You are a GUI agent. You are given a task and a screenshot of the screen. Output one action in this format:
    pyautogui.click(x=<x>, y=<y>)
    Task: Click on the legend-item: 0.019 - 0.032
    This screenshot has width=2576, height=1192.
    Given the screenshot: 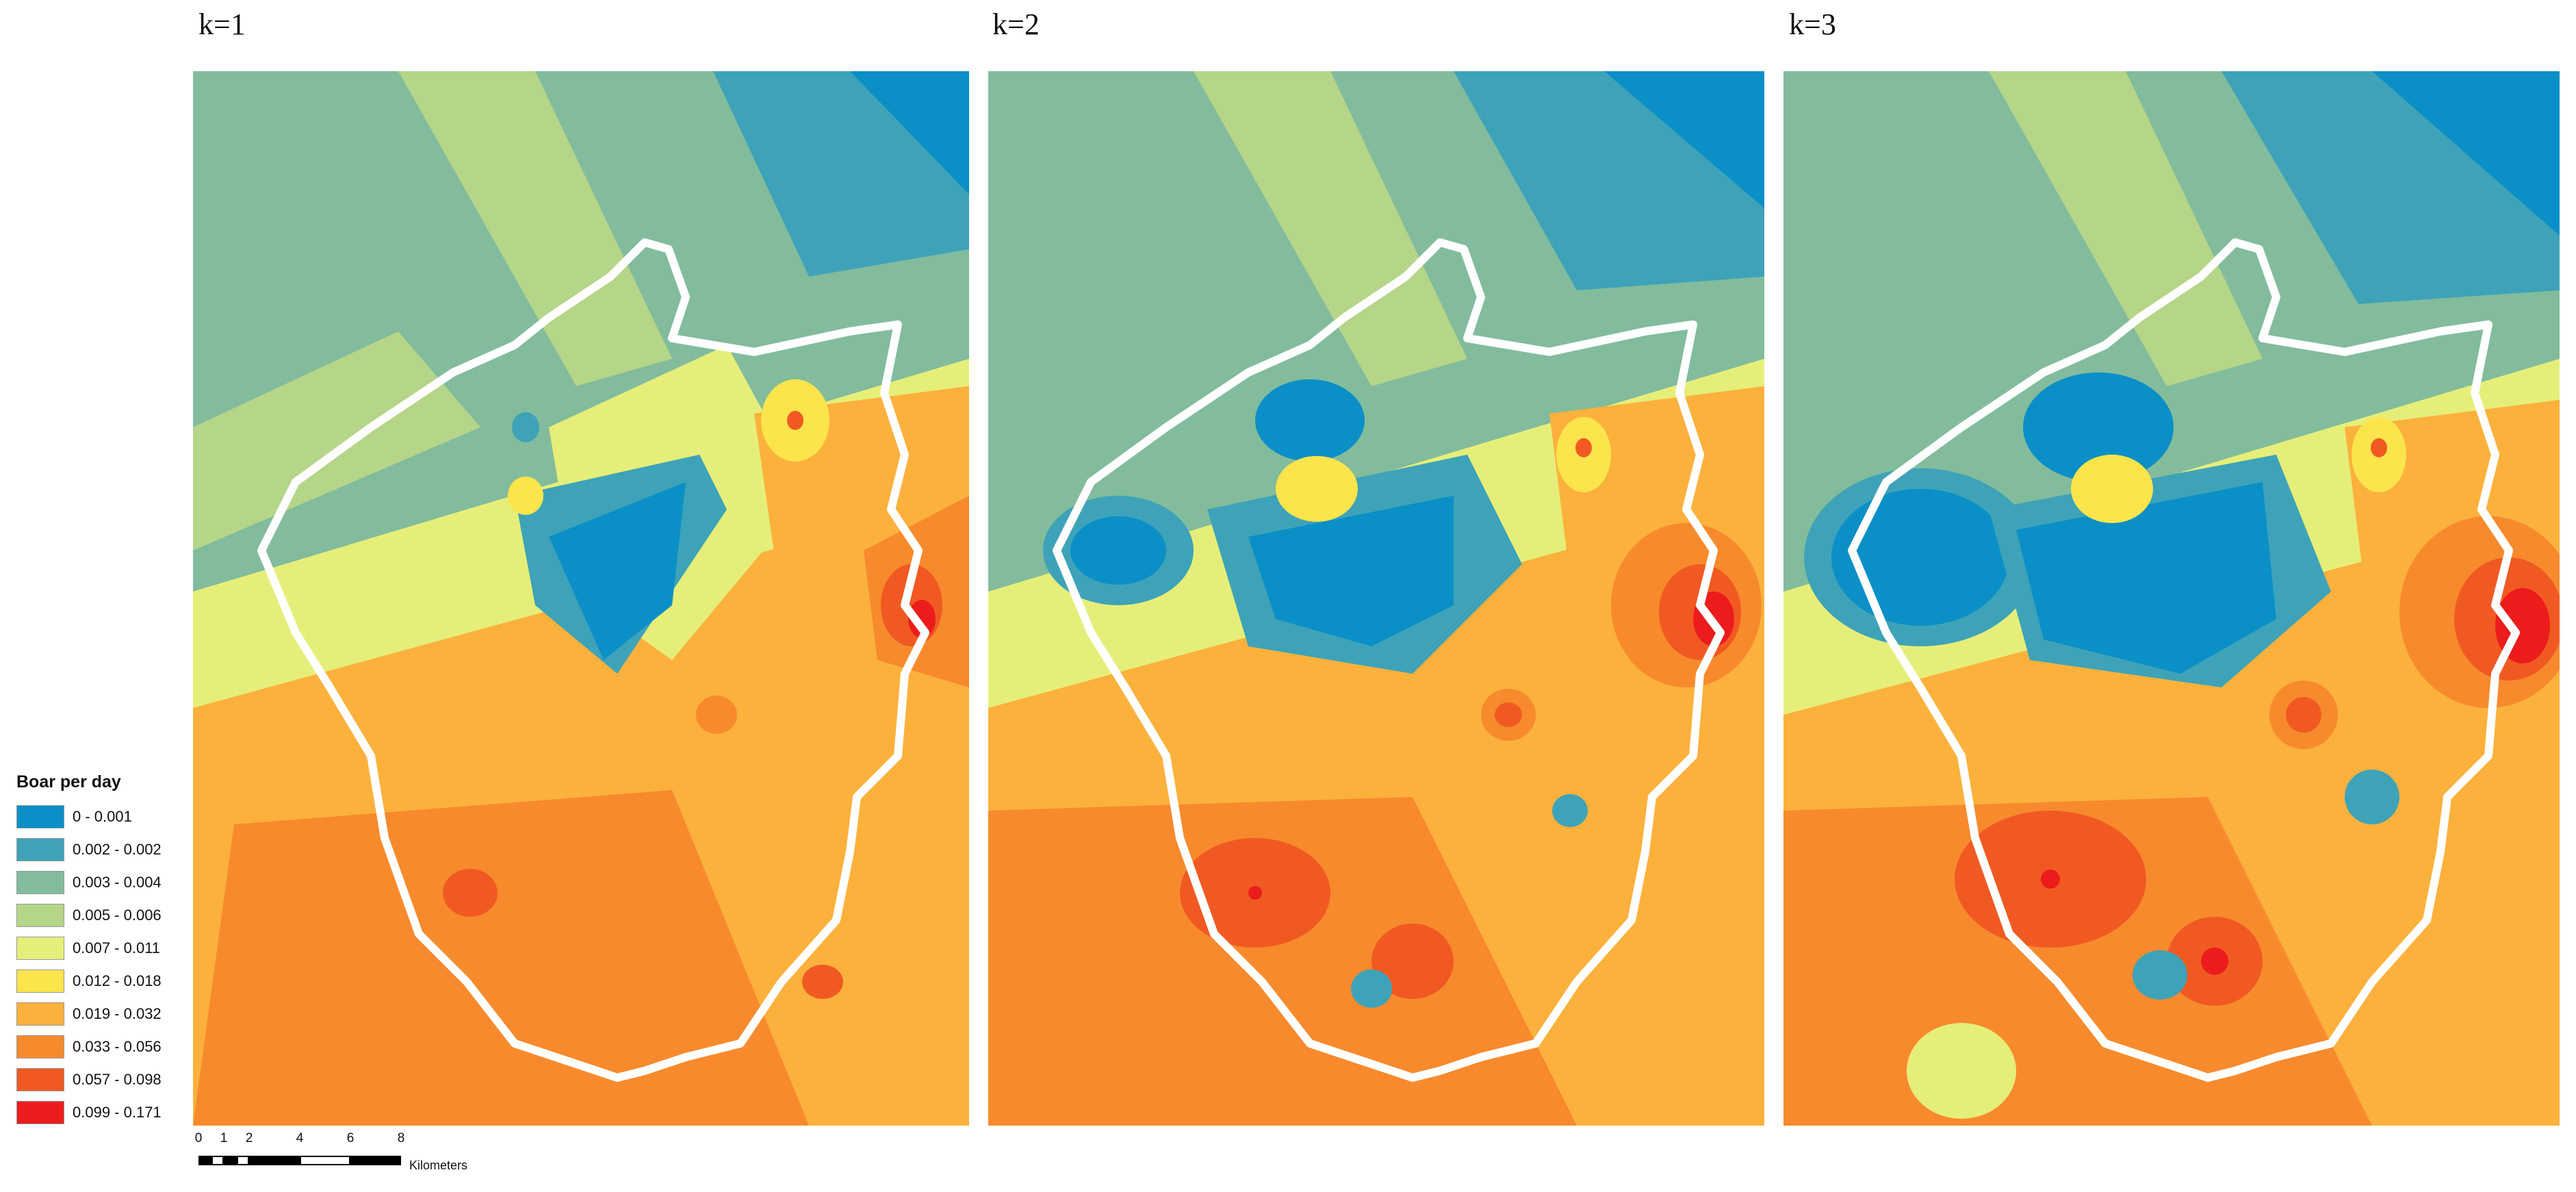 What is the action you would take?
    pyautogui.click(x=108, y=1014)
    